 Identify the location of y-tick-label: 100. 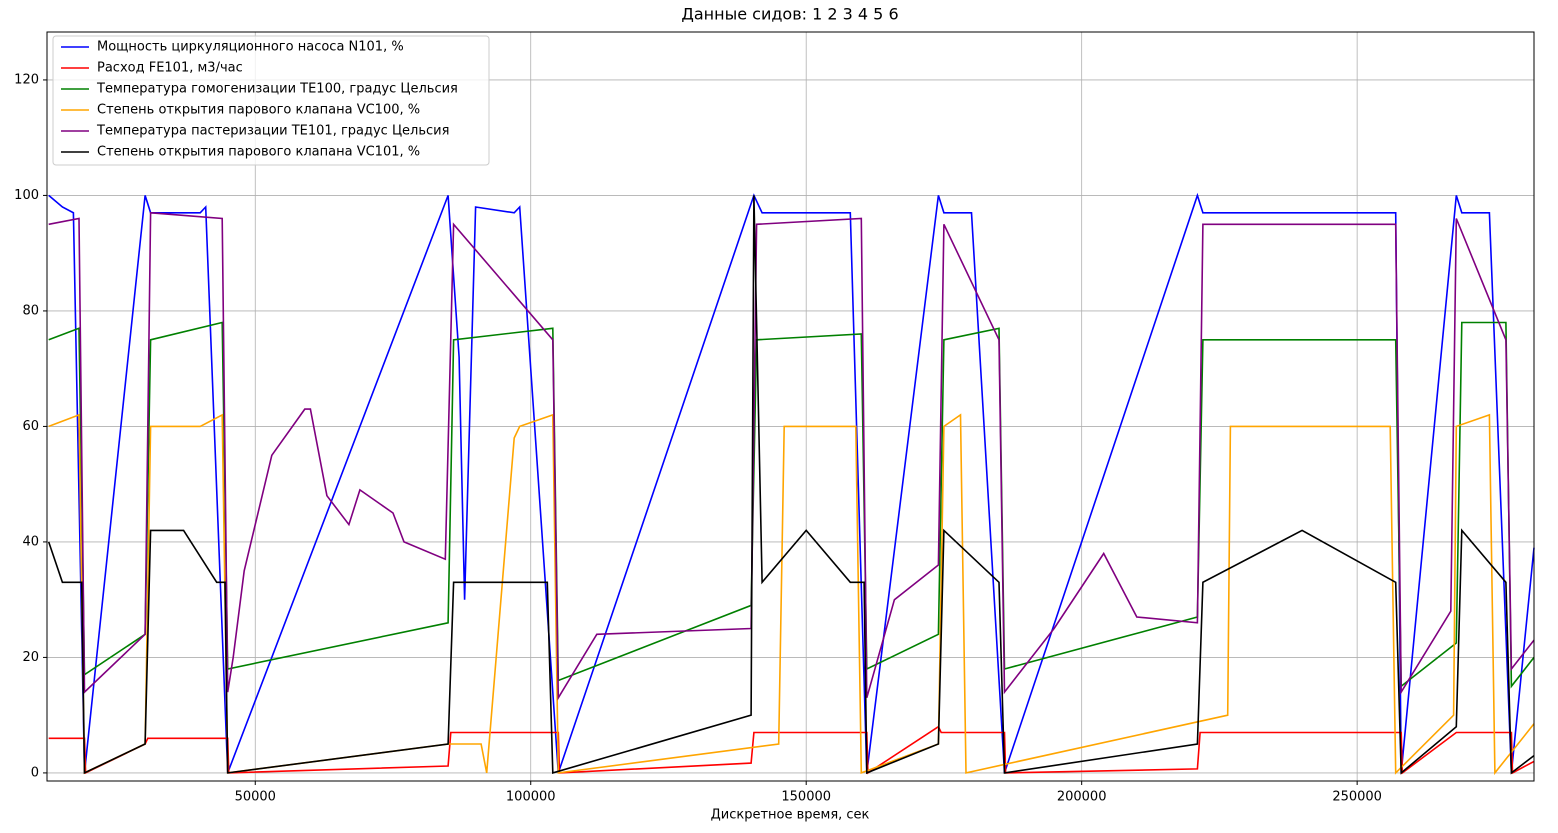
(26, 195).